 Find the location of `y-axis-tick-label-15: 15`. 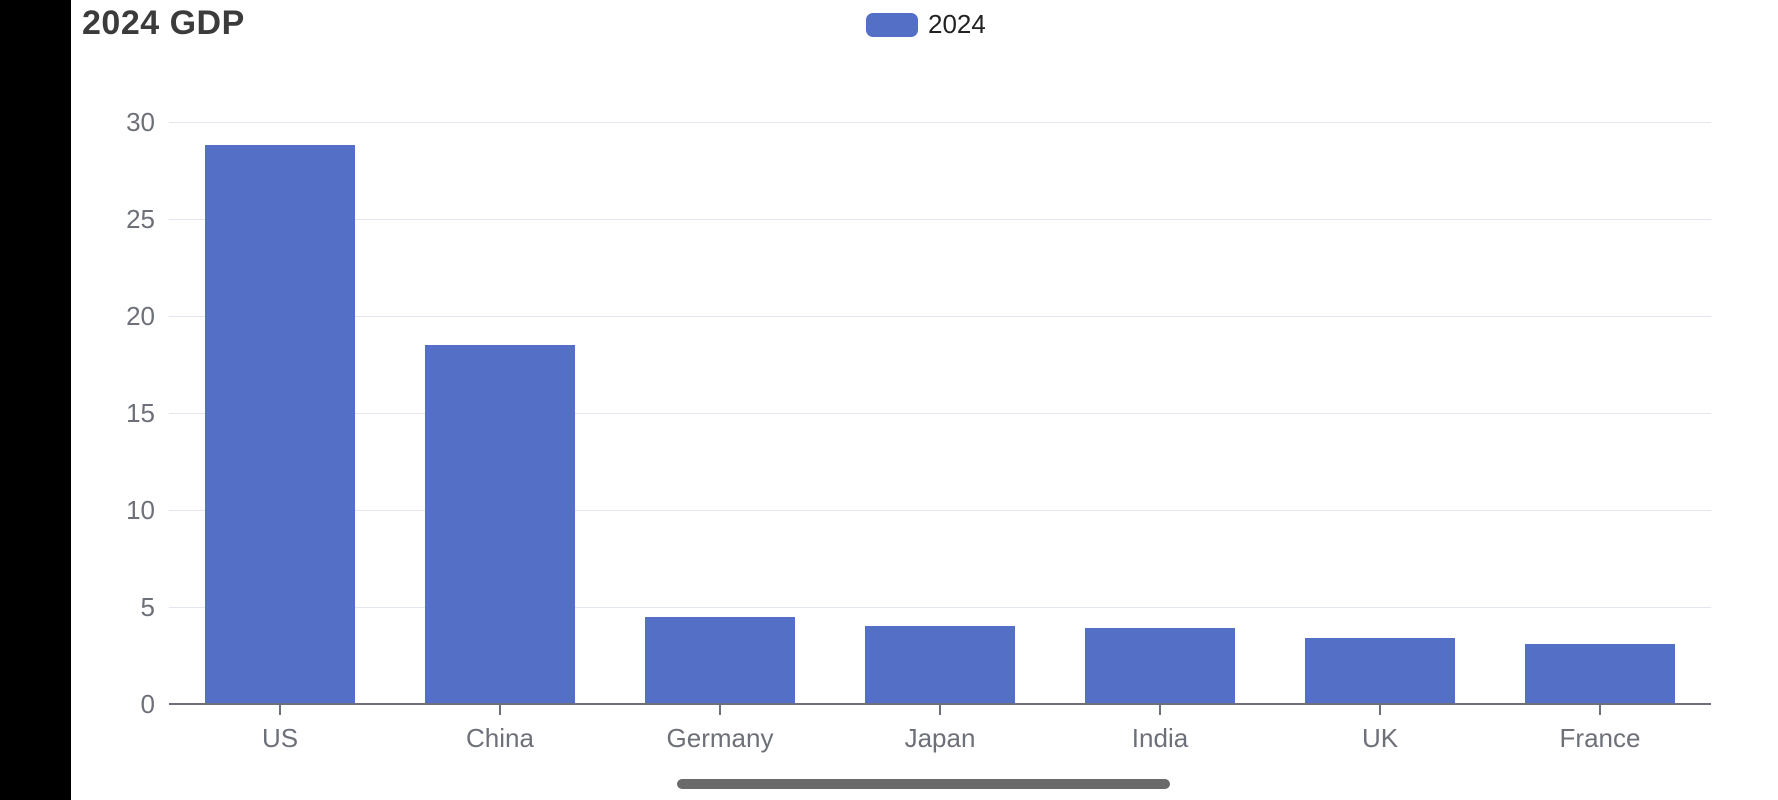

y-axis-tick-label-15: 15 is located at coordinates (140, 413).